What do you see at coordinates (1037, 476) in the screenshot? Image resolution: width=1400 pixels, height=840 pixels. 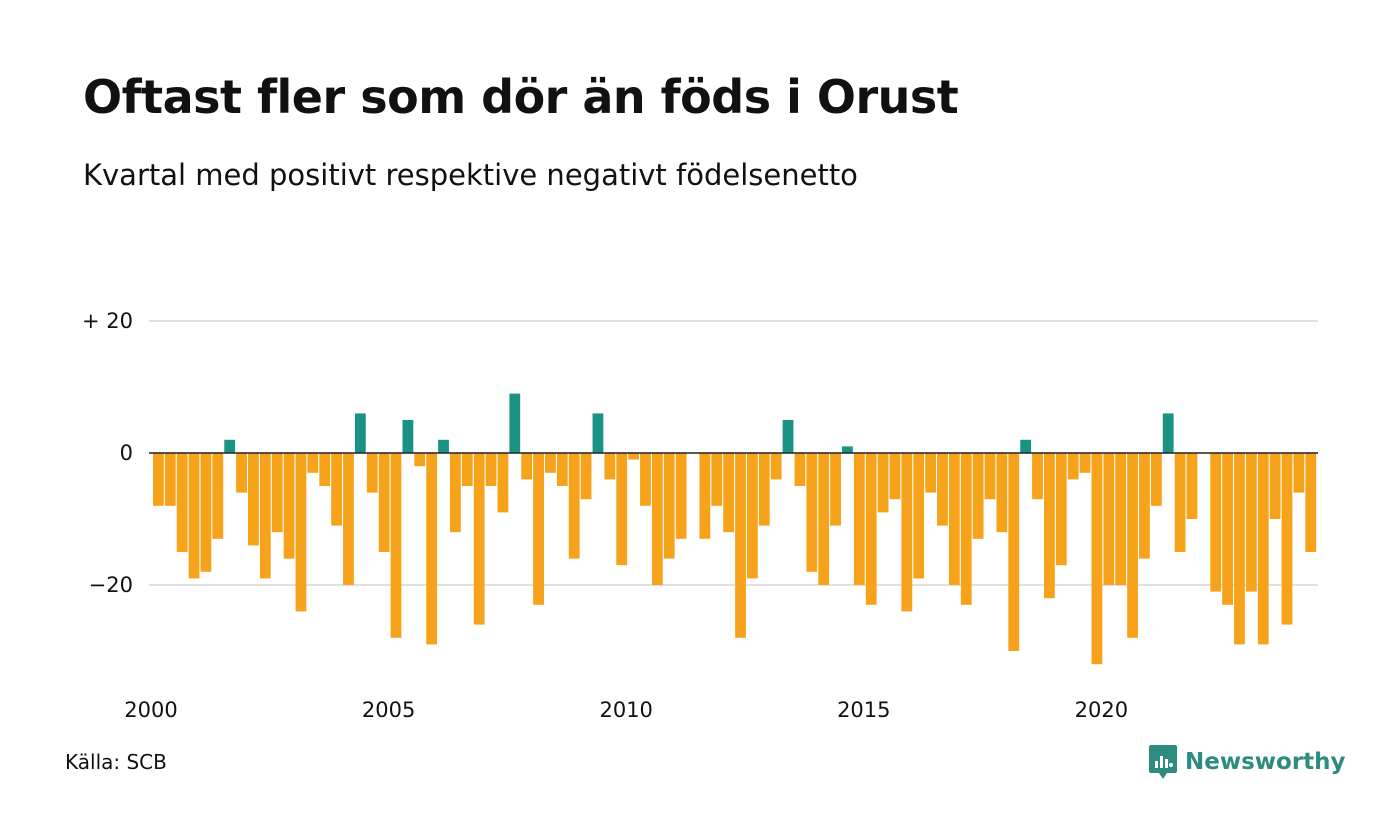 I see `bar-2018-Q3` at bounding box center [1037, 476].